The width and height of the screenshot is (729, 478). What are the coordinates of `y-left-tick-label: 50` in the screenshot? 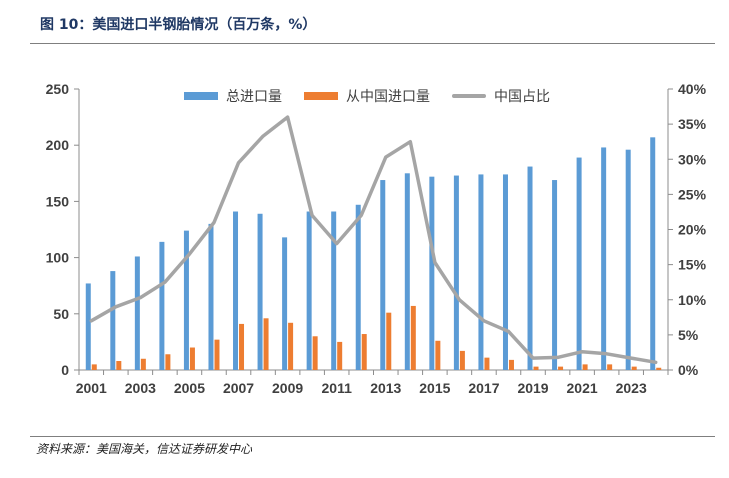 It's located at (61, 314).